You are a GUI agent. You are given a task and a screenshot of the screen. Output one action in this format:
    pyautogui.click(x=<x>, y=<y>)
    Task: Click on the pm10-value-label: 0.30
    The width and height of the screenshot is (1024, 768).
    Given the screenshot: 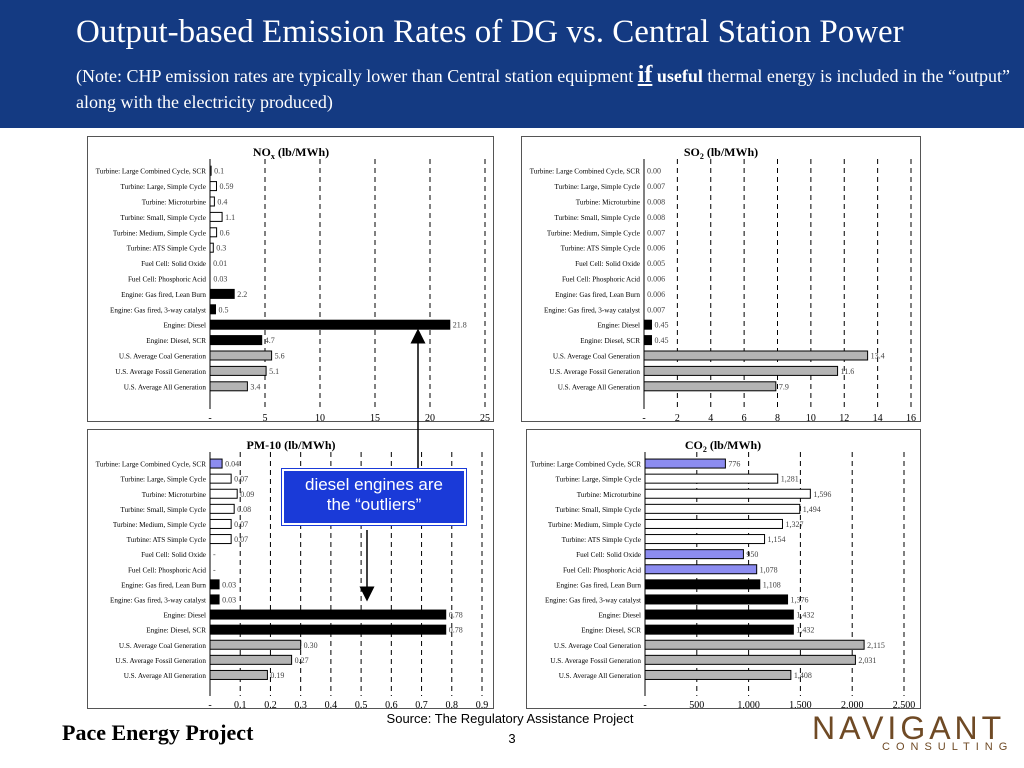 What is the action you would take?
    pyautogui.click(x=311, y=645)
    